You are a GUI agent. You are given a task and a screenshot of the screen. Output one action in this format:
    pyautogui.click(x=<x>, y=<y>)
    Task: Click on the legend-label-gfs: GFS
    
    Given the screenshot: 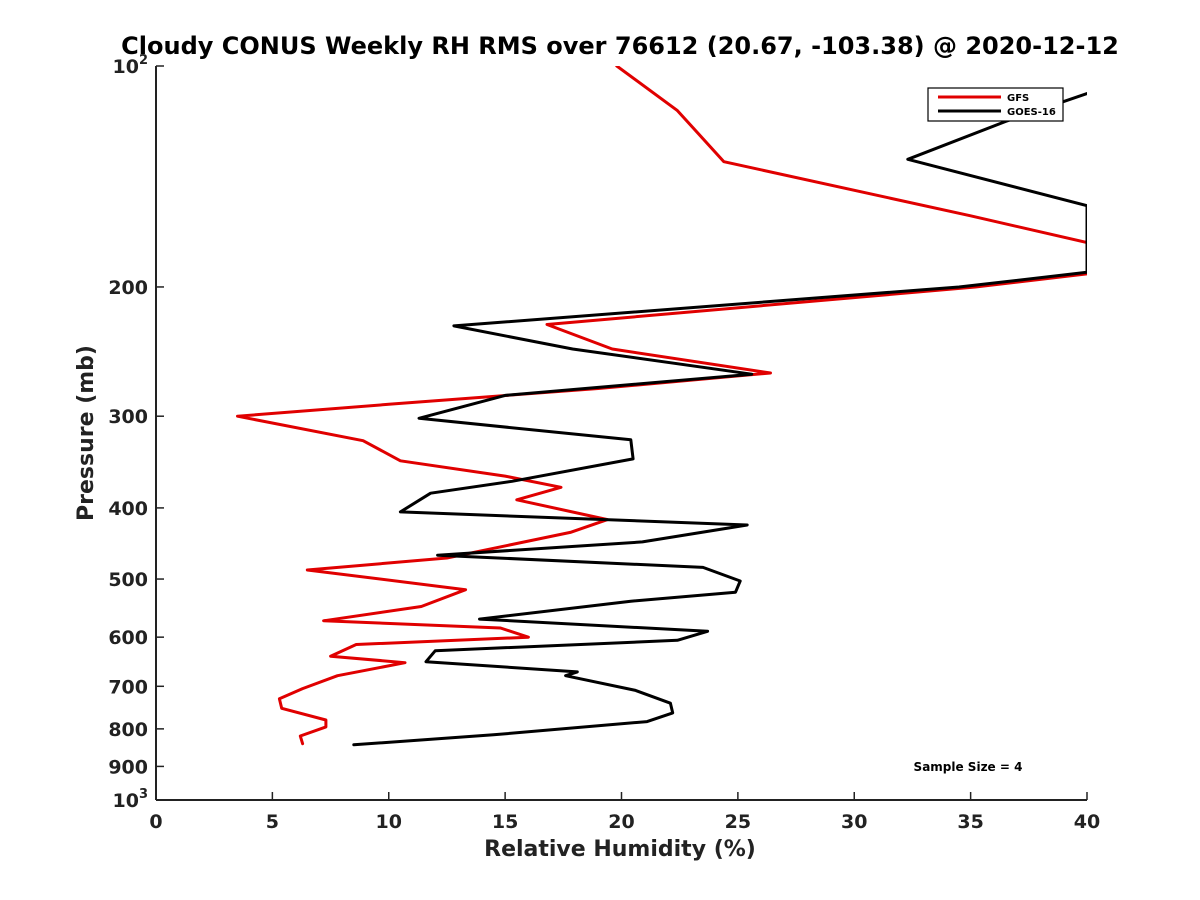 What is the action you would take?
    pyautogui.click(x=1018, y=98)
    